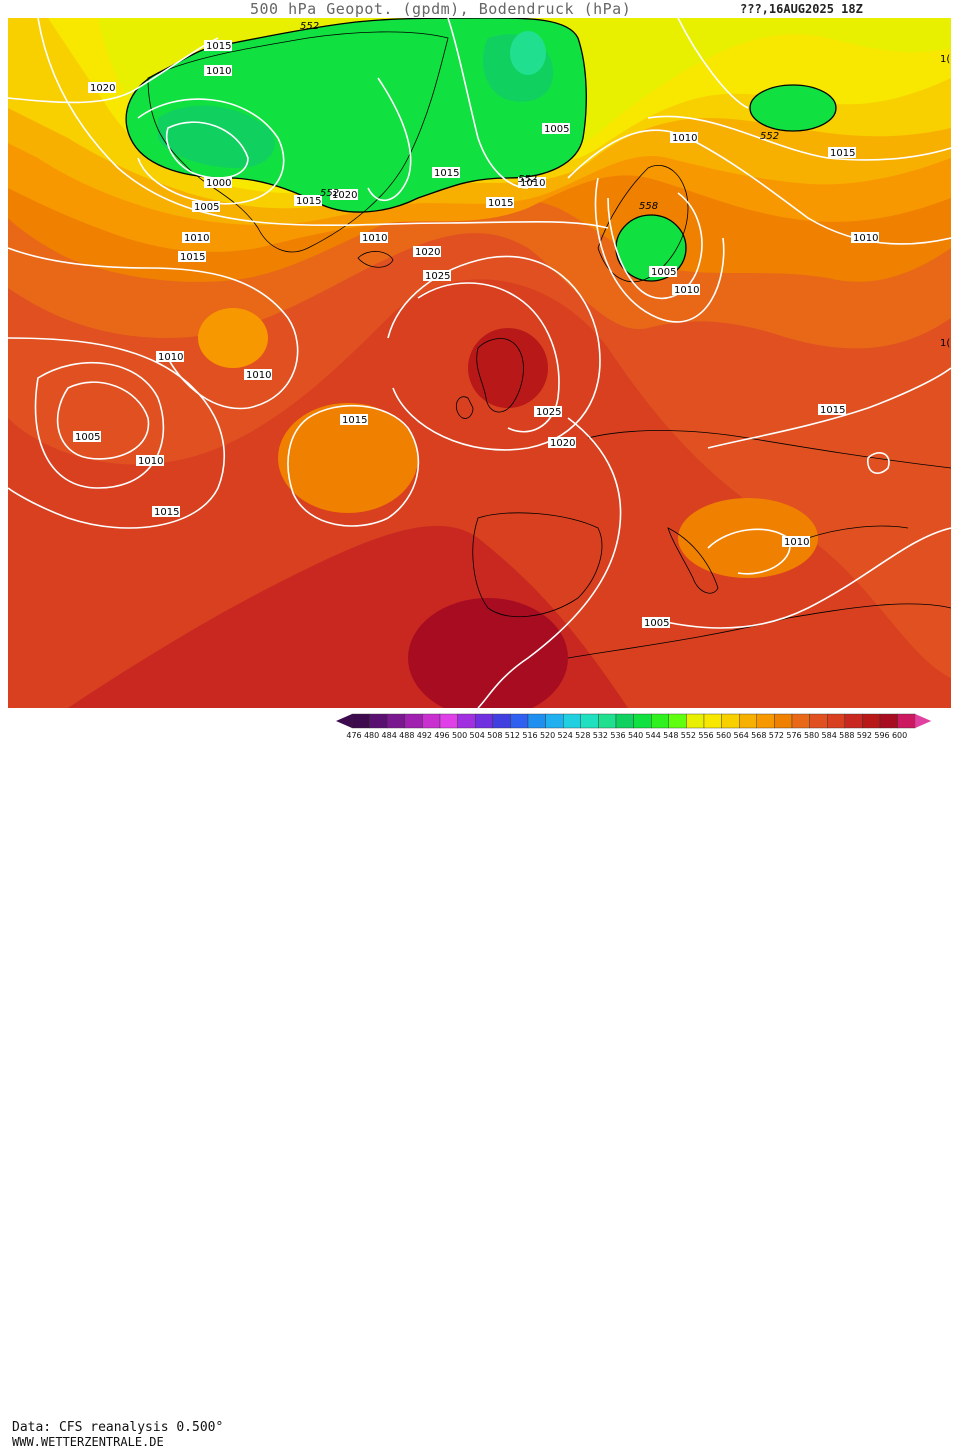 Image resolution: width=959 pixels, height=1449 pixels. Describe the element at coordinates (618, 735) in the screenshot. I see `legend-tick-label: 536` at that location.